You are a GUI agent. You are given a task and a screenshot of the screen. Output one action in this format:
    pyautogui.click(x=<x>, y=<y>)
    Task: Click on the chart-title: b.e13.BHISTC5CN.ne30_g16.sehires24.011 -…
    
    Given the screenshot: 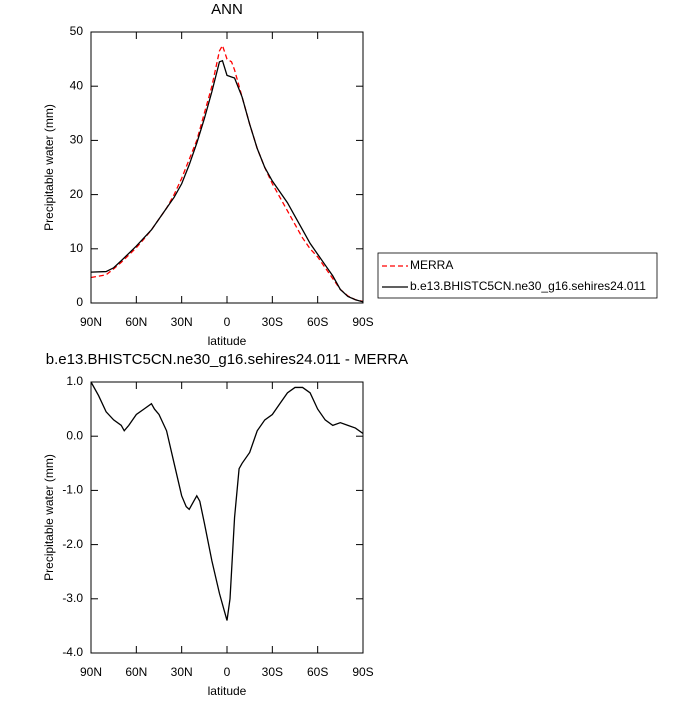 What is the action you would take?
    pyautogui.click(x=227, y=359)
    